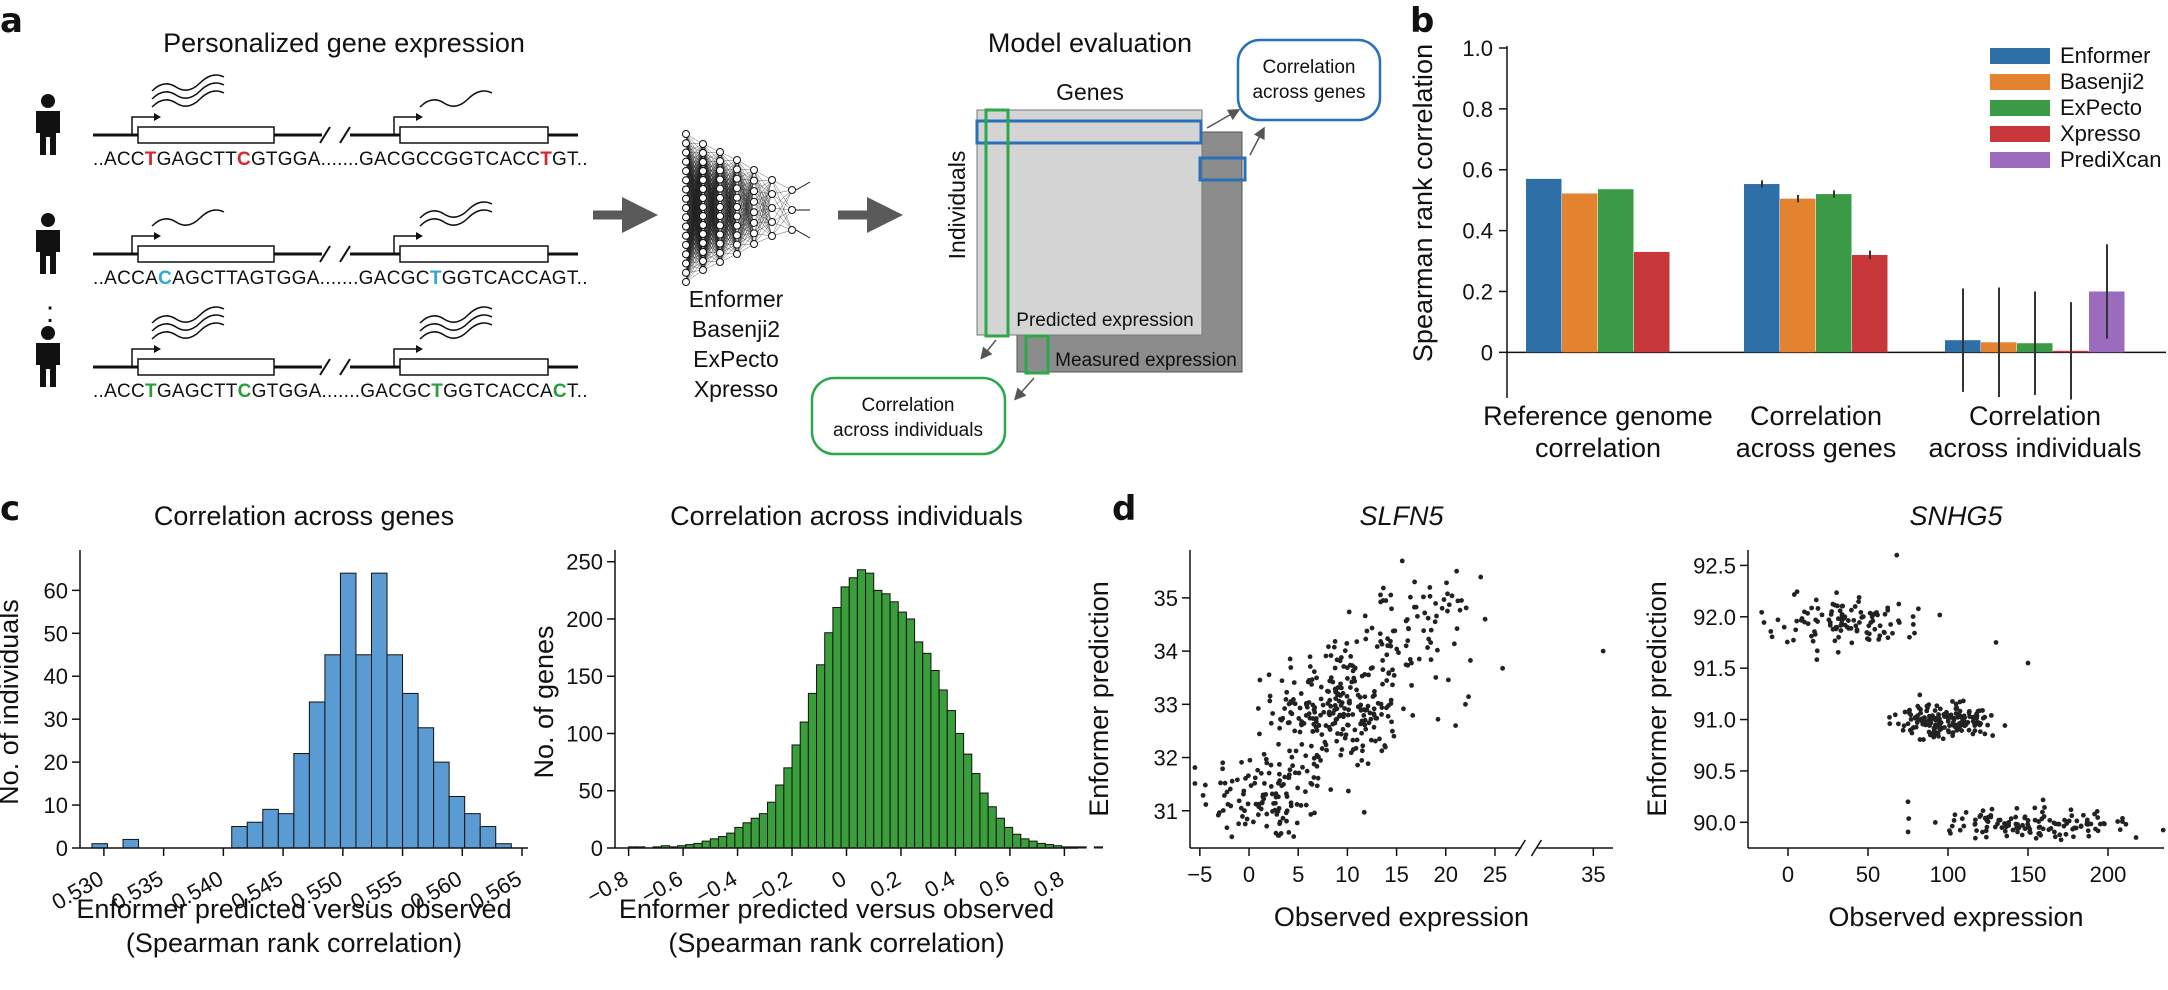 The image size is (2168, 990). Describe the element at coordinates (2020, 56) in the screenshot. I see `b-legend-swatch` at that location.